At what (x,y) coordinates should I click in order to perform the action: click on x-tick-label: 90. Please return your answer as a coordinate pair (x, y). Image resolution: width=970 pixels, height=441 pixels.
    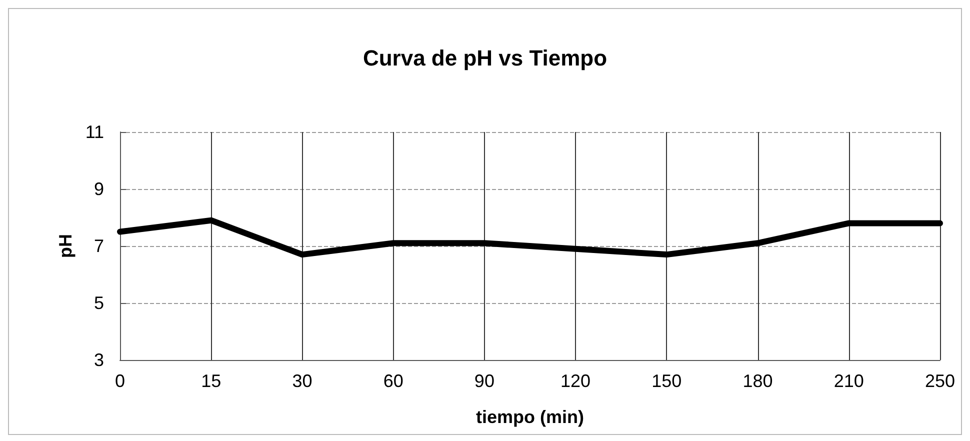
    Looking at the image, I should click on (484, 381).